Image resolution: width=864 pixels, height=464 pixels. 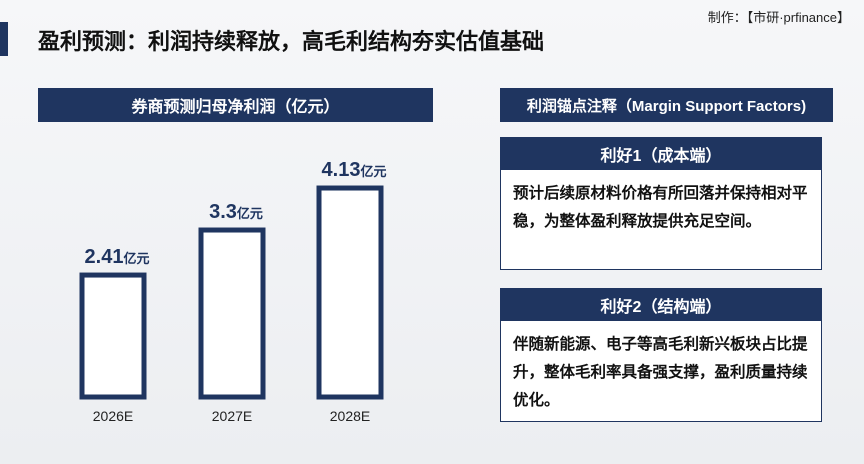 I want to click on value: 2.41, so click(x=104, y=257).